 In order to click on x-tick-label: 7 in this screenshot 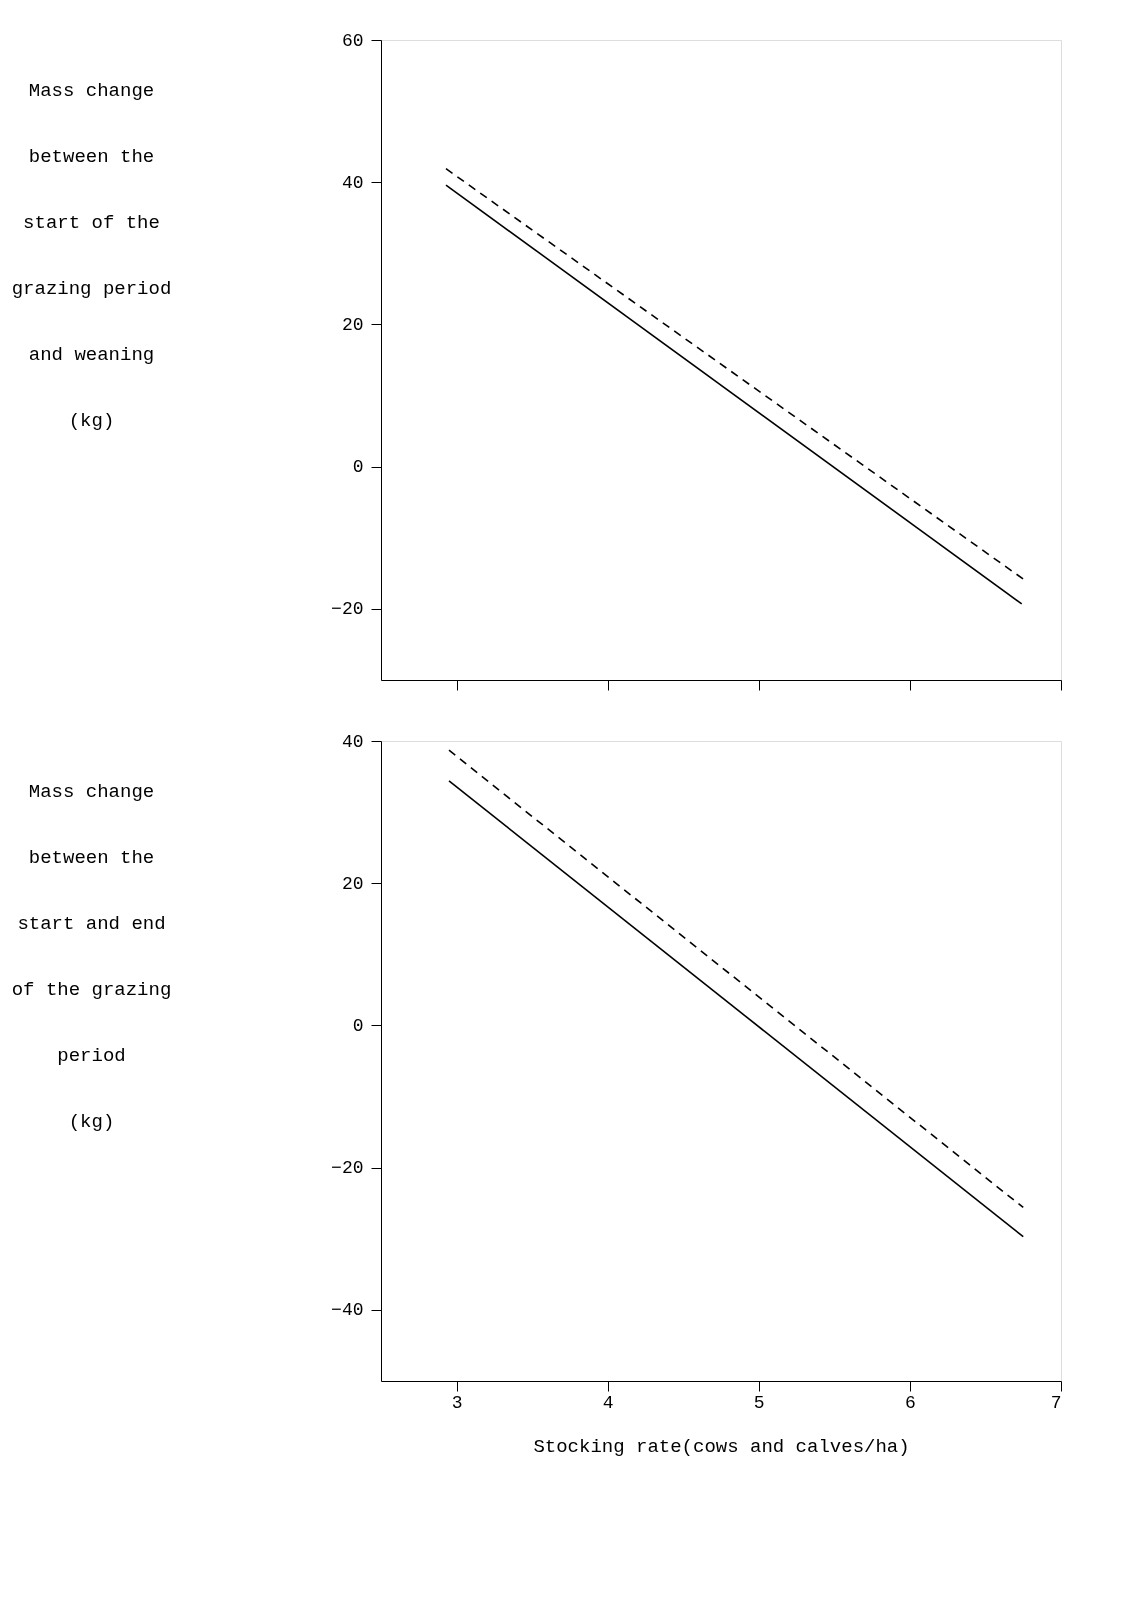, I will do `click(1056, 1402)`.